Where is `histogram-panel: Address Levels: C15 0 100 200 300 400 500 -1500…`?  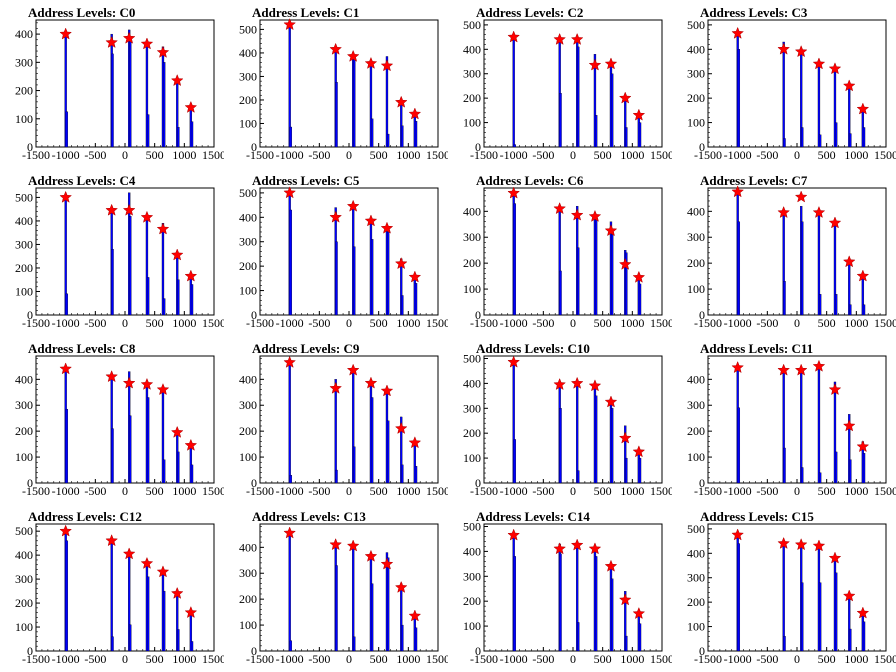 histogram-panel: Address Levels: C15 0 100 200 300 400 500 -1500… is located at coordinates (784, 588).